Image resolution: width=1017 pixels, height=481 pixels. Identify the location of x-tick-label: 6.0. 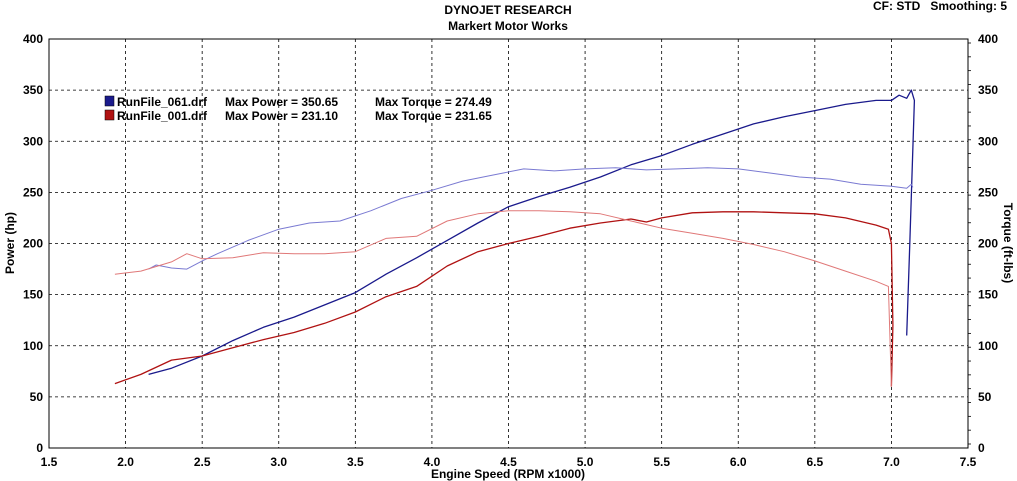
(738, 462).